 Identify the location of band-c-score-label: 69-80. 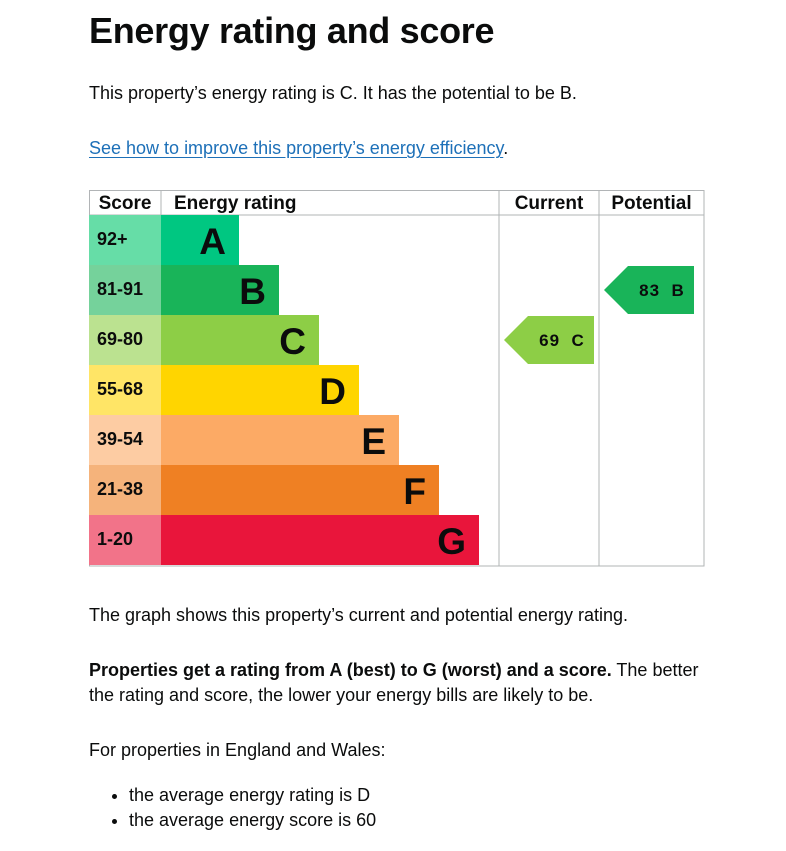
(120, 339).